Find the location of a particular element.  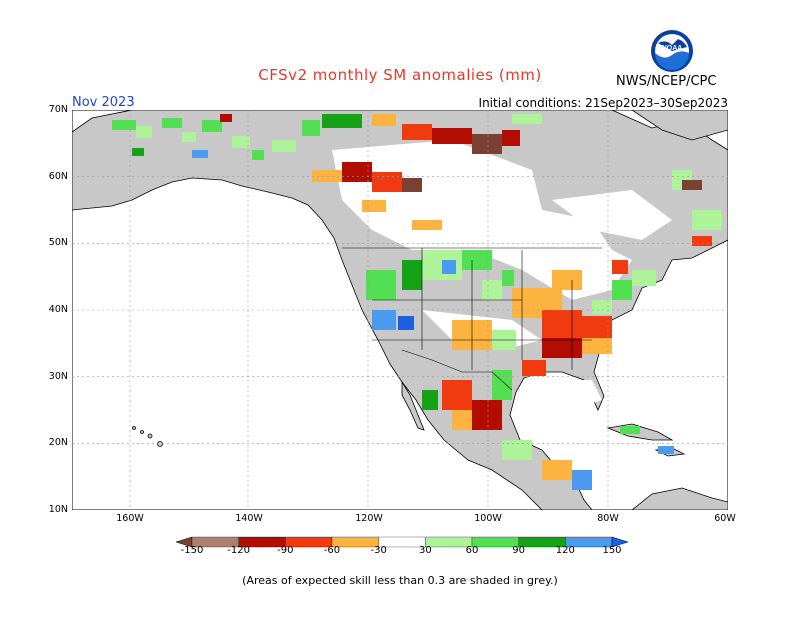

colorbar-tick-label: 150 is located at coordinates (612, 550).